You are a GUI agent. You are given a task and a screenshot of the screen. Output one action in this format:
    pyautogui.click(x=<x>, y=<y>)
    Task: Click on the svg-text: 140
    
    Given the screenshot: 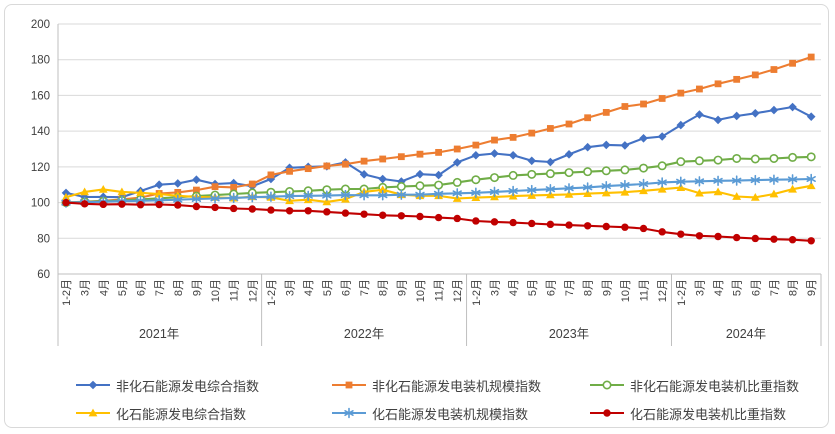 What is the action you would take?
    pyautogui.click(x=40, y=132)
    